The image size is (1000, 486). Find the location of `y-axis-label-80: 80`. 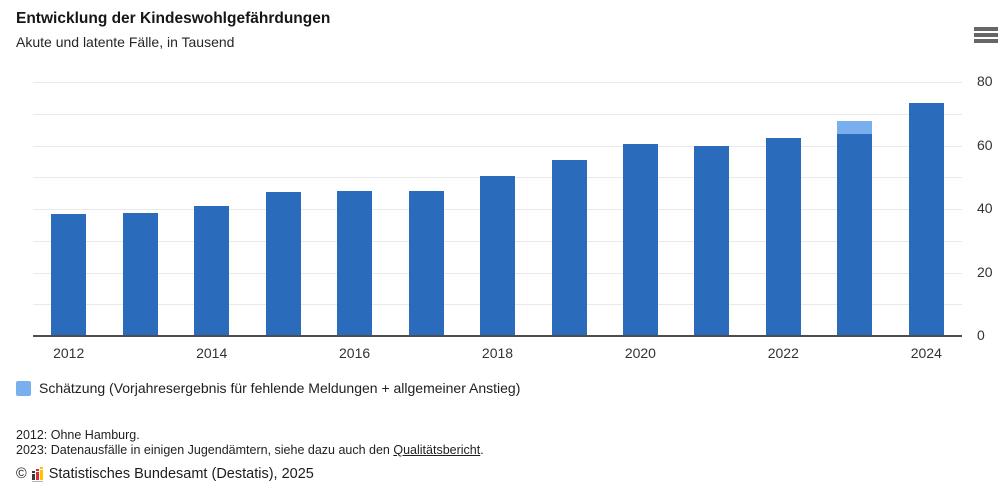

y-axis-label-80: 80 is located at coordinates (985, 81).